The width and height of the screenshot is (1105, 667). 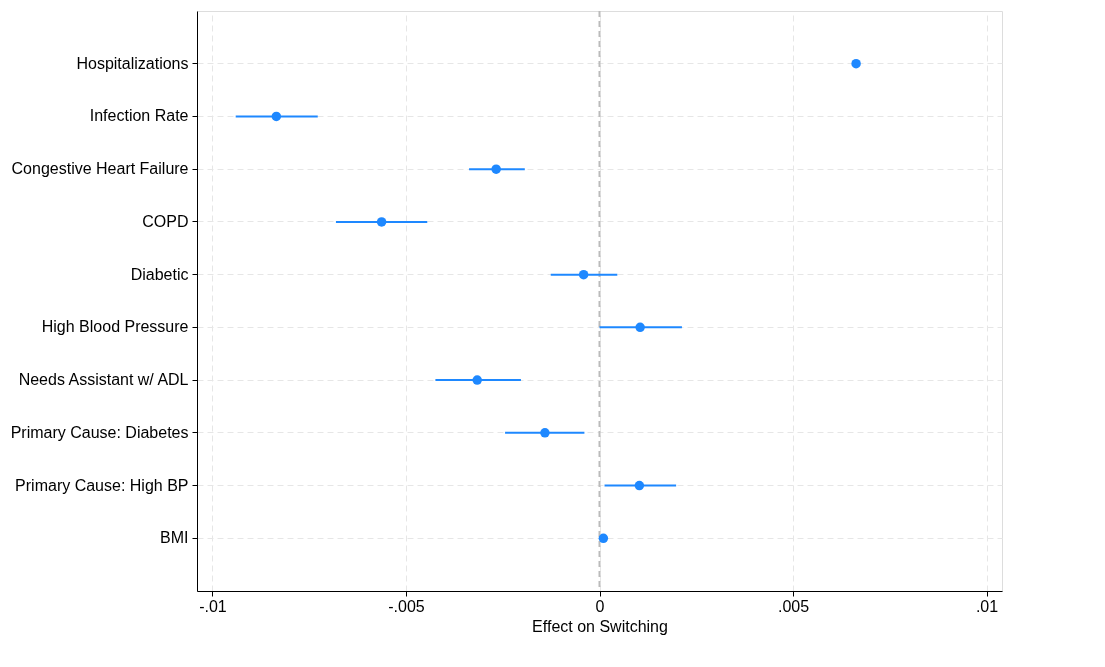 What do you see at coordinates (987, 606) in the screenshot?
I see `x-tick-label: .01` at bounding box center [987, 606].